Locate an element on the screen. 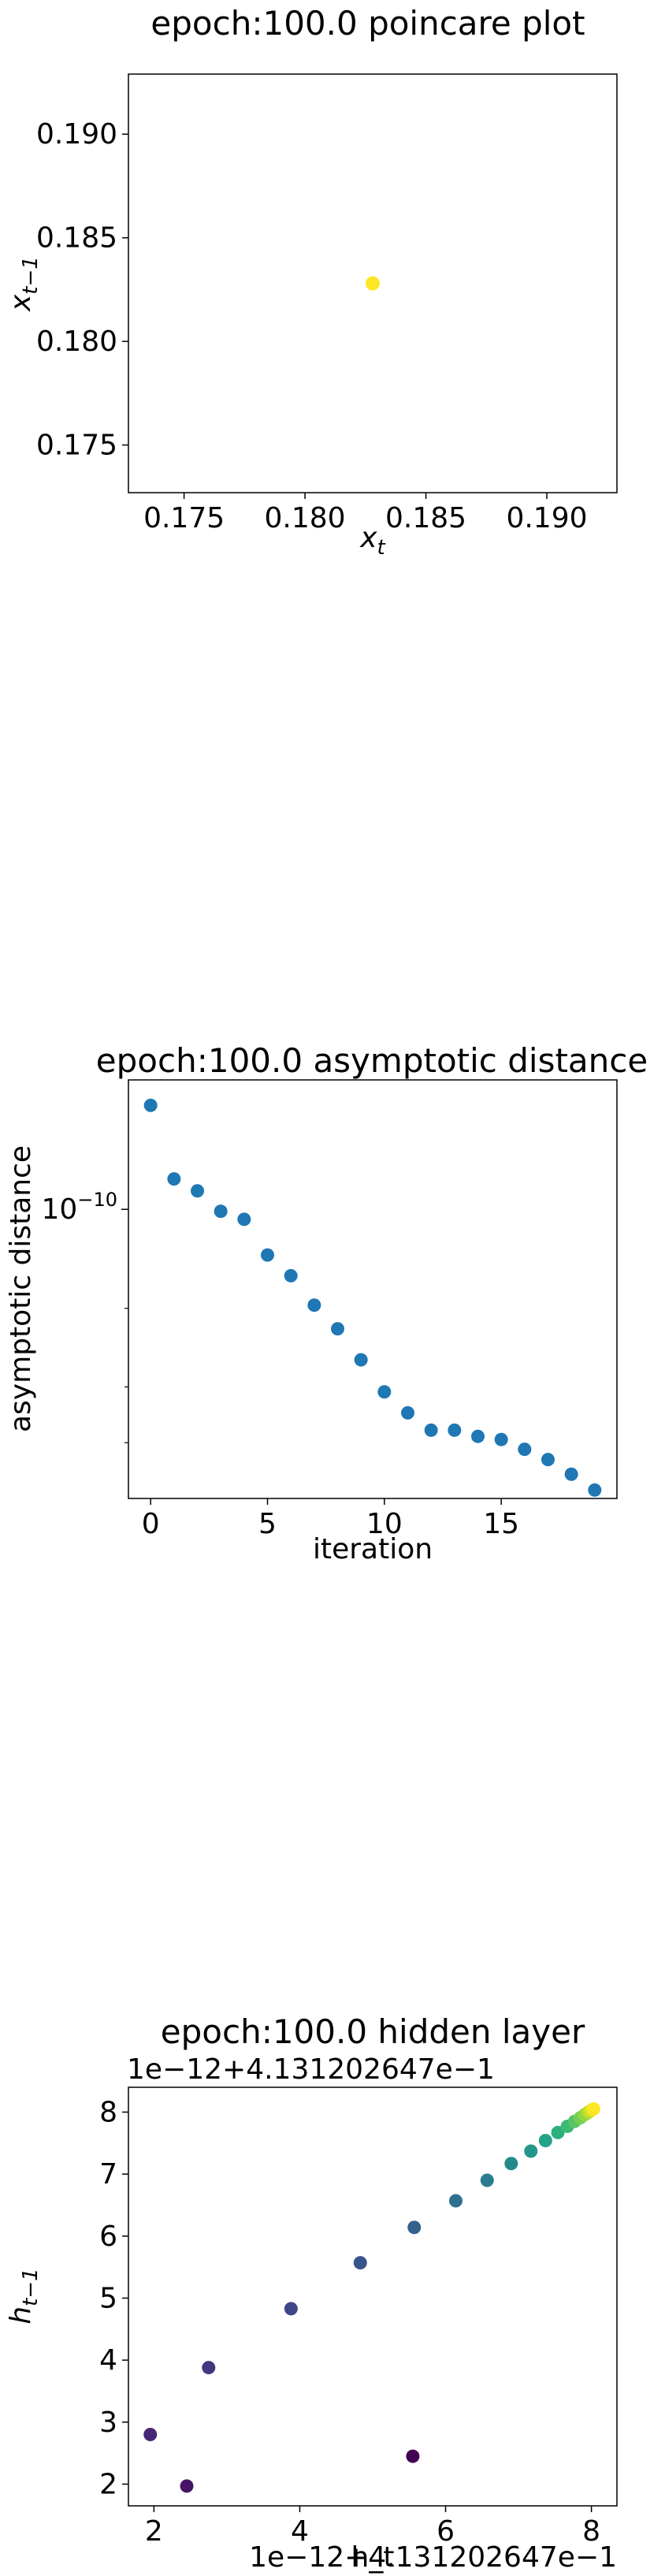 The width and height of the screenshot is (665, 2576). poincare-title: epoch:100.0 poincare plot is located at coordinates (367, 23).